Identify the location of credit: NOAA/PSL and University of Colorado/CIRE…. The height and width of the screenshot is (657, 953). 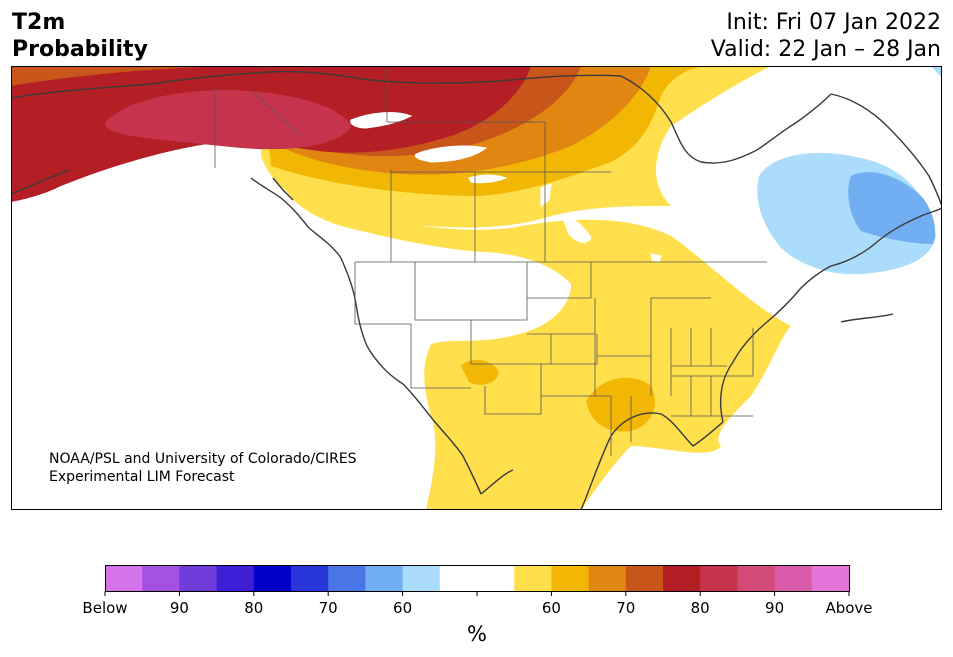
(203, 468).